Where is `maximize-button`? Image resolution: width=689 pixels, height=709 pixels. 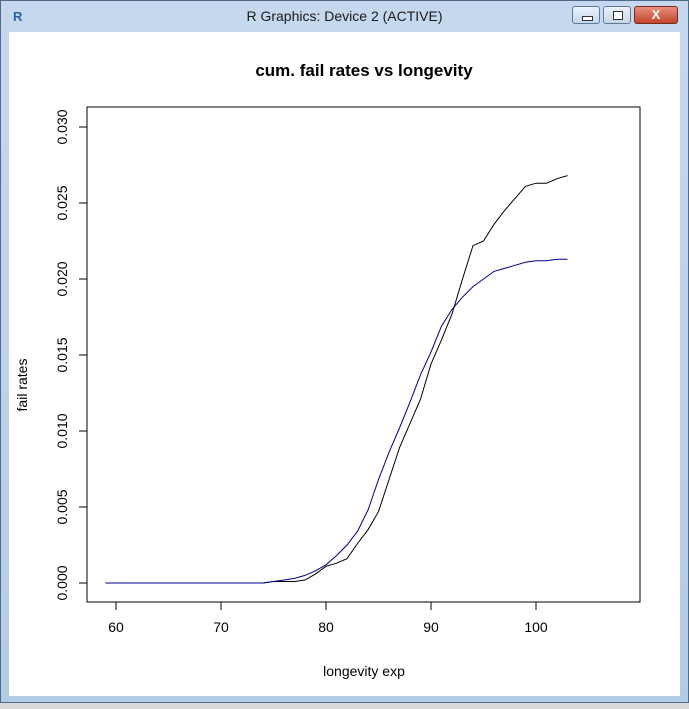 maximize-button is located at coordinates (617, 15).